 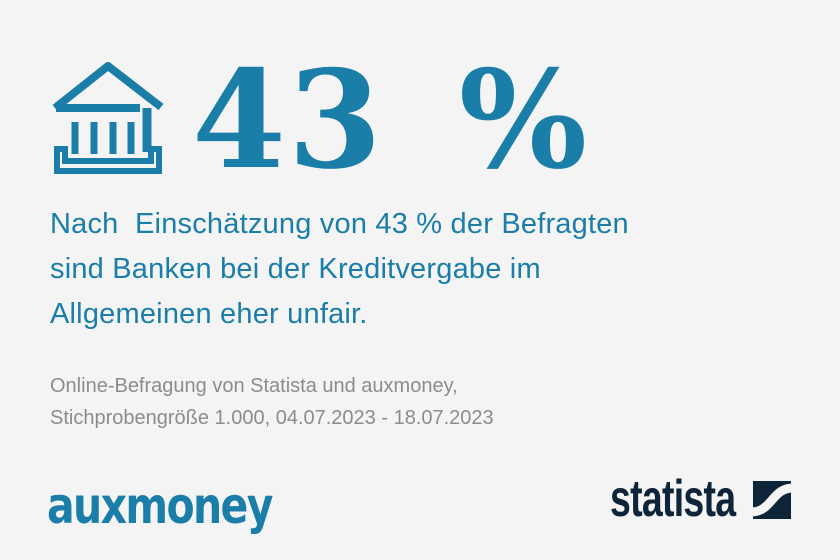 I want to click on statista-logo: statista, so click(x=701, y=499).